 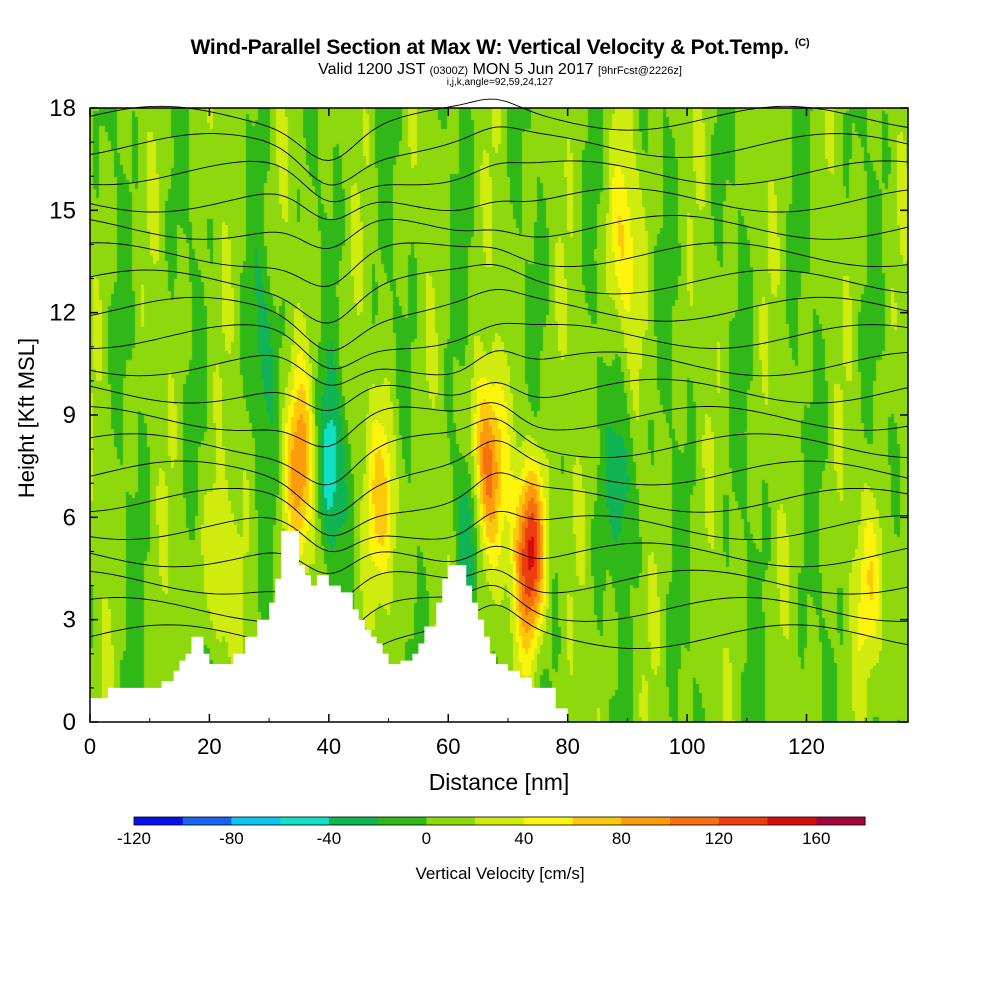 I want to click on colorbar-tick-label: -40, so click(x=329, y=838).